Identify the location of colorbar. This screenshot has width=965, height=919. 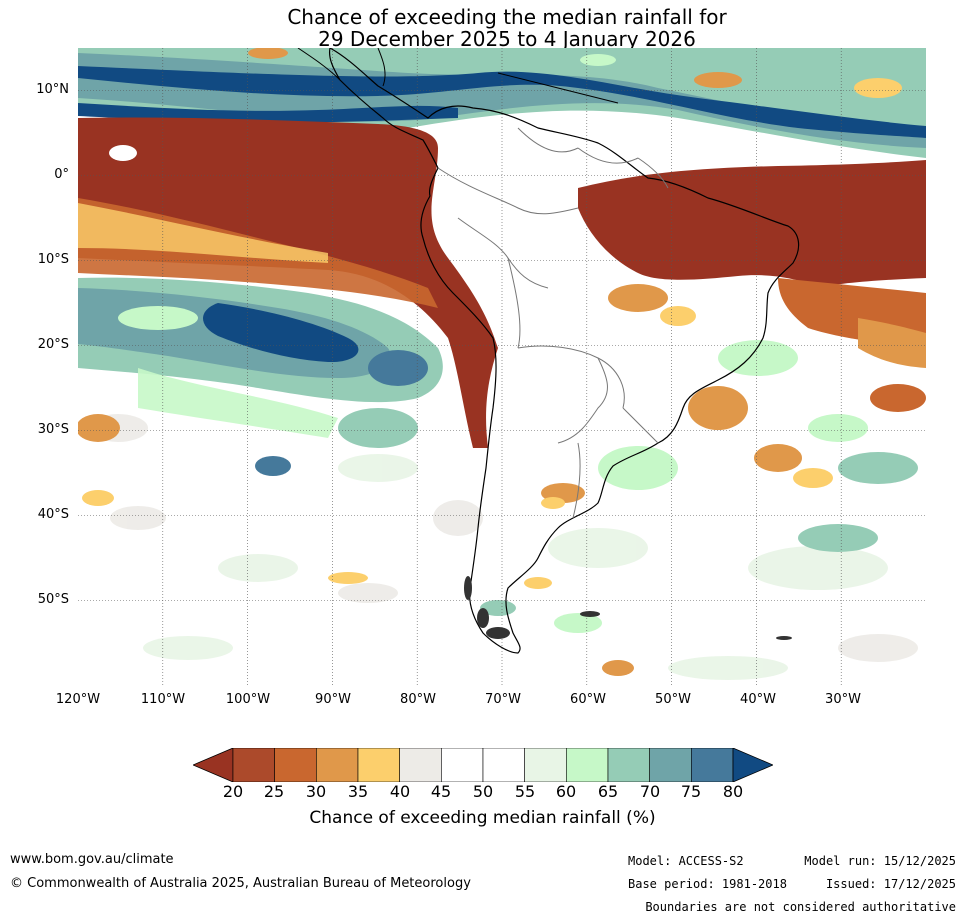
(483, 765).